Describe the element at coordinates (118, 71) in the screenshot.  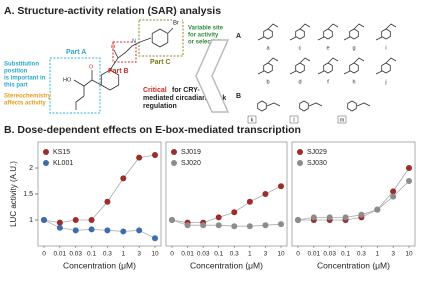
I see `part-label: Part B` at that location.